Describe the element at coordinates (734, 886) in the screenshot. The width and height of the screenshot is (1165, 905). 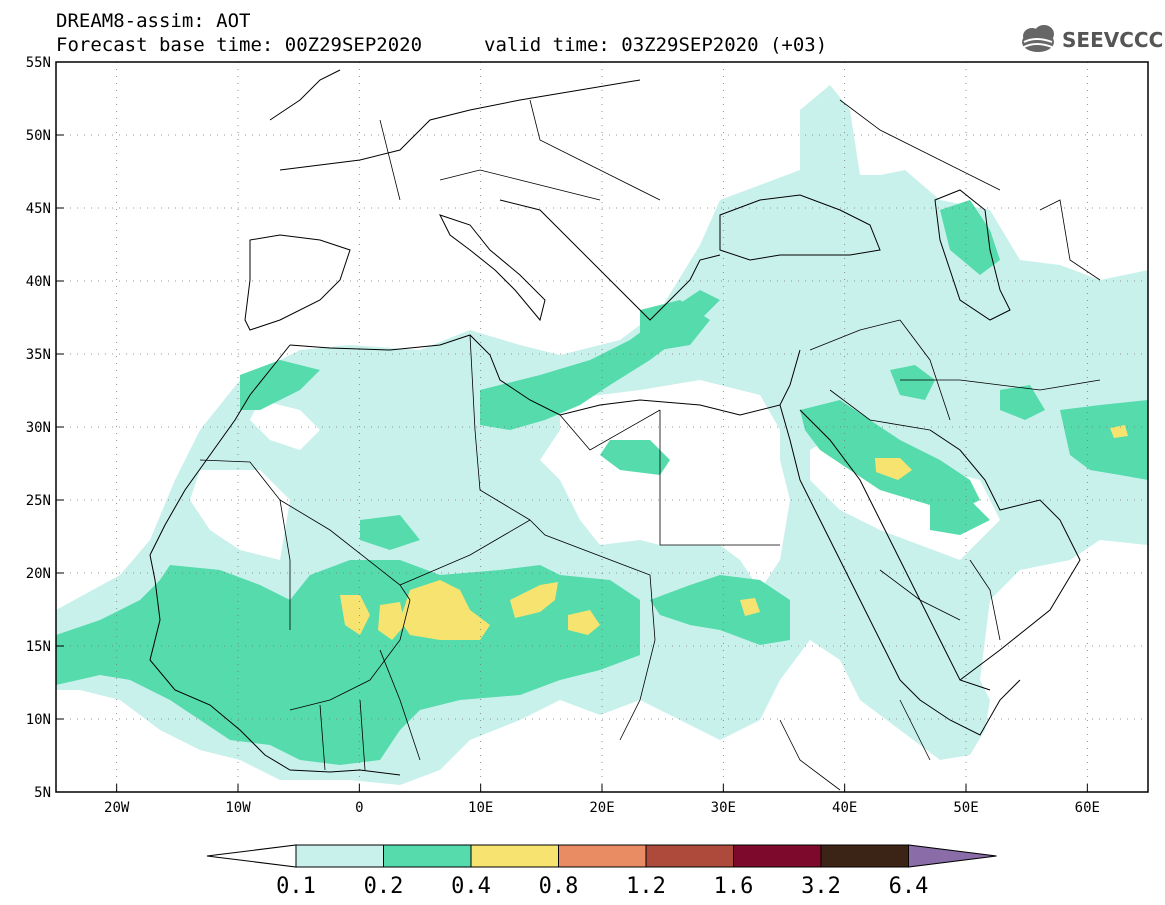
I see `colorbar-label: 1.6` at that location.